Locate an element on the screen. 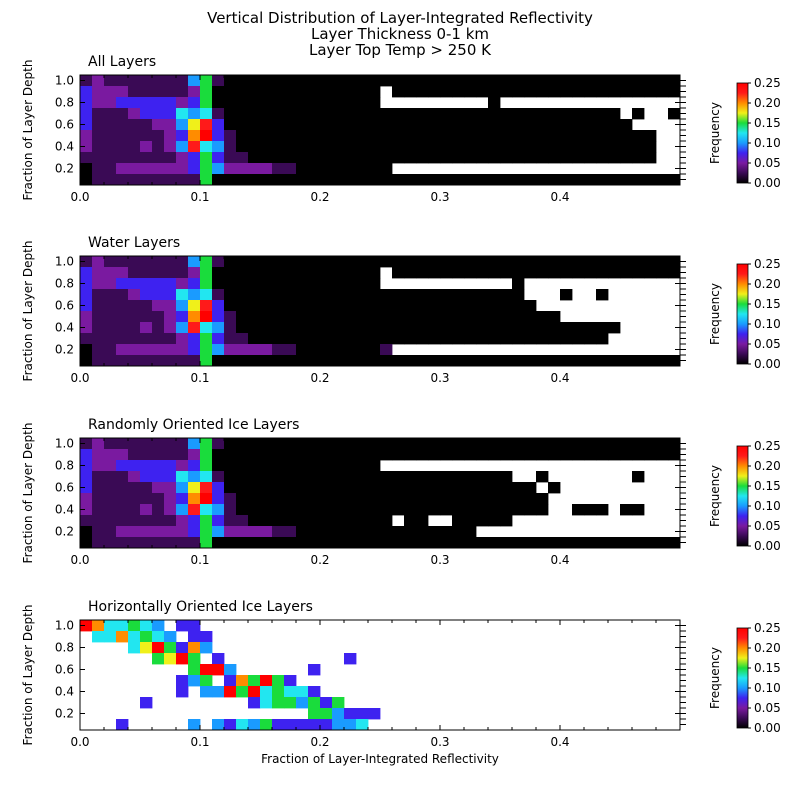  x-tick-label: 0.0 is located at coordinates (79, 197).